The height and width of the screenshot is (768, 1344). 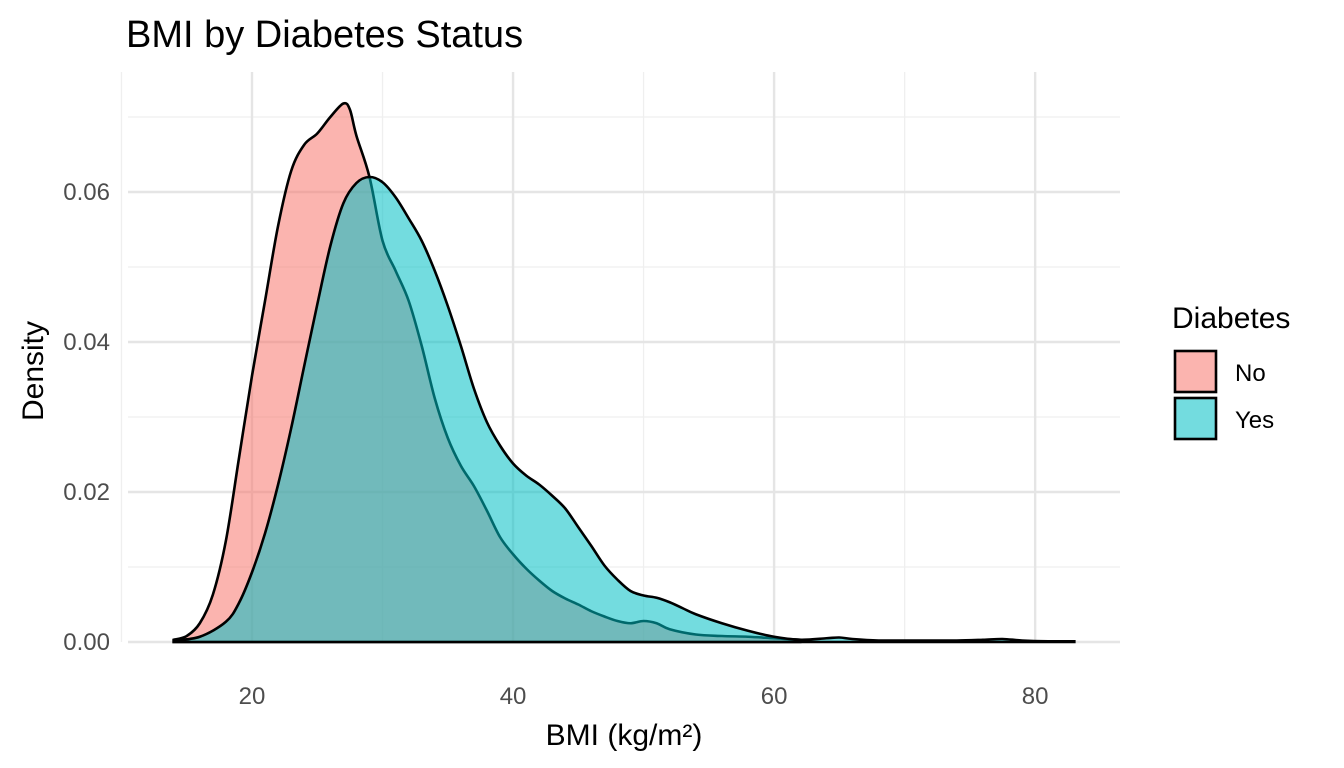 I want to click on y-tick-label: 0.04, so click(x=86, y=342).